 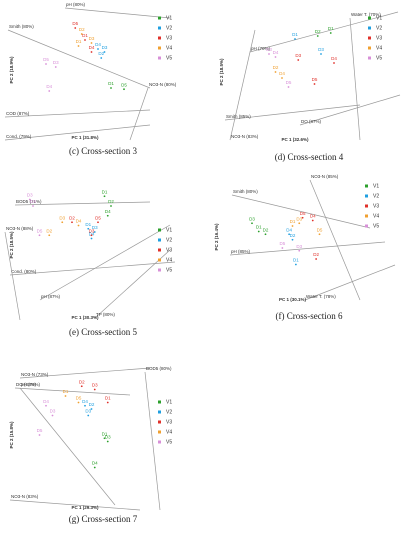 What do you see at coordinates (103, 151) in the screenshot?
I see `caption: (c) Cross-section 3` at bounding box center [103, 151].